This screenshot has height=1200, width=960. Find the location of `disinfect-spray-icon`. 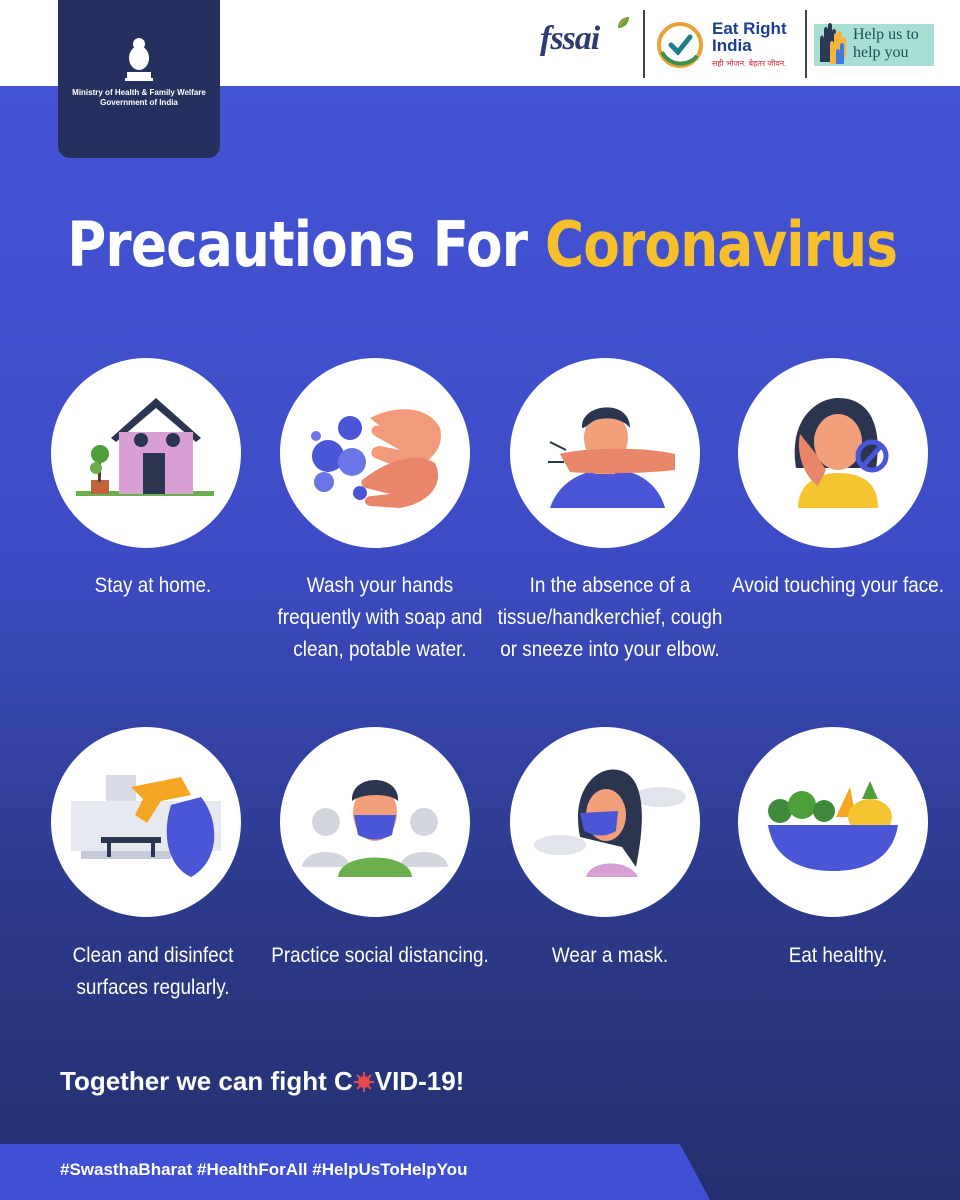

disinfect-spray-icon is located at coordinates (146, 826).